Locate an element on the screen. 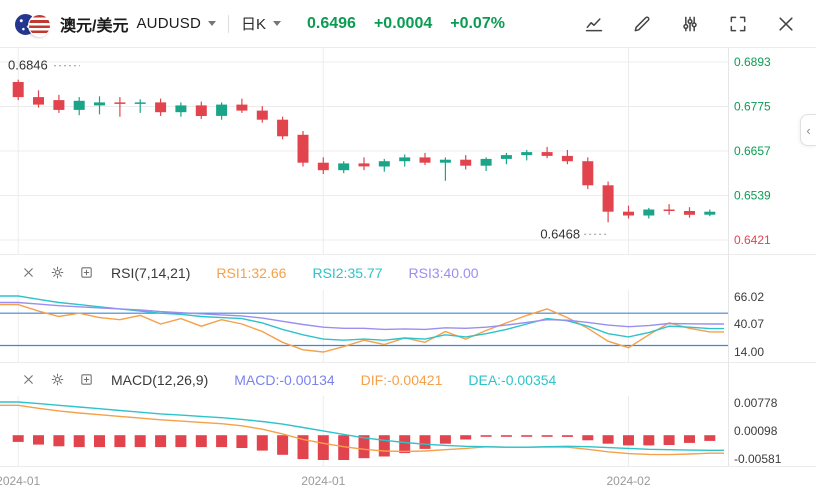 The height and width of the screenshot is (498, 816). macd-close-button is located at coordinates (28, 379).